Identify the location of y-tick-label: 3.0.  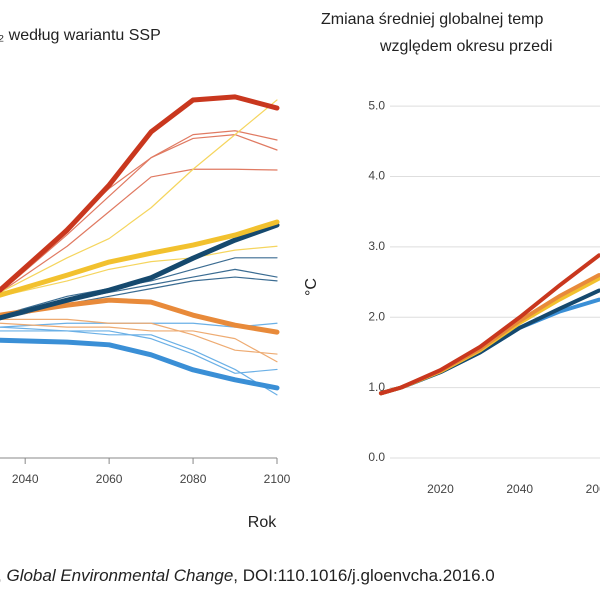
(376, 246).